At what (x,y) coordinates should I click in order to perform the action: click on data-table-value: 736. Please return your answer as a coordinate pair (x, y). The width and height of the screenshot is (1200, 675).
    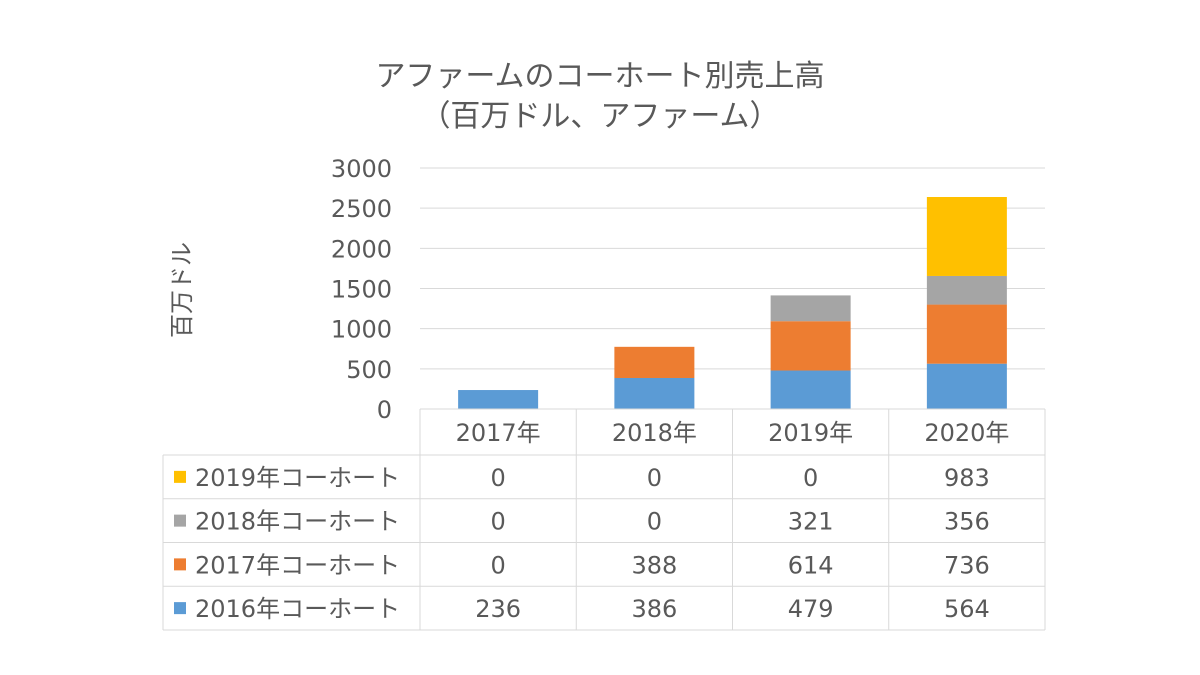
    Looking at the image, I should click on (967, 565).